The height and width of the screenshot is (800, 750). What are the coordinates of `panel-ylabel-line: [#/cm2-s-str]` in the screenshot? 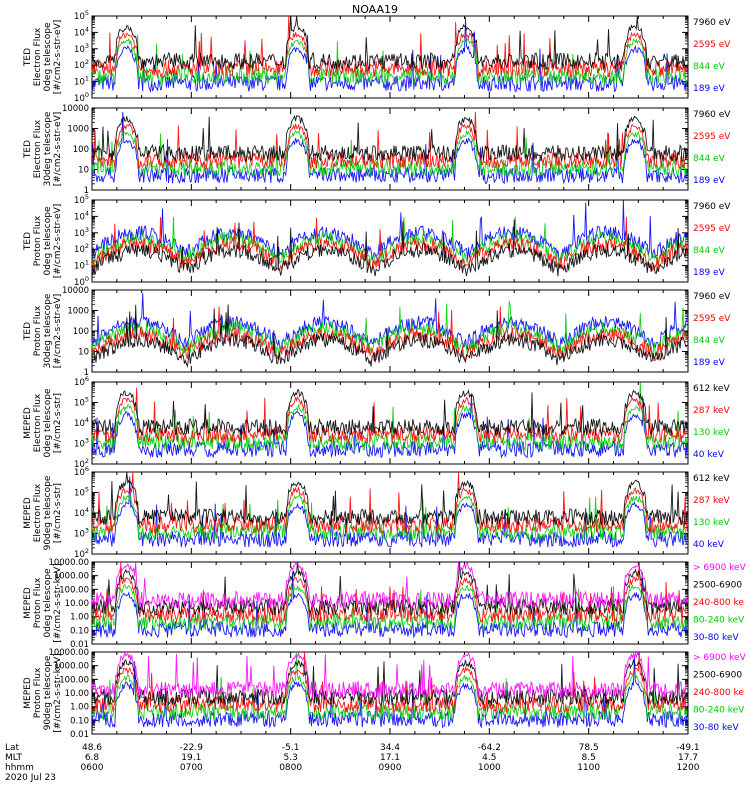 It's located at (58, 423).